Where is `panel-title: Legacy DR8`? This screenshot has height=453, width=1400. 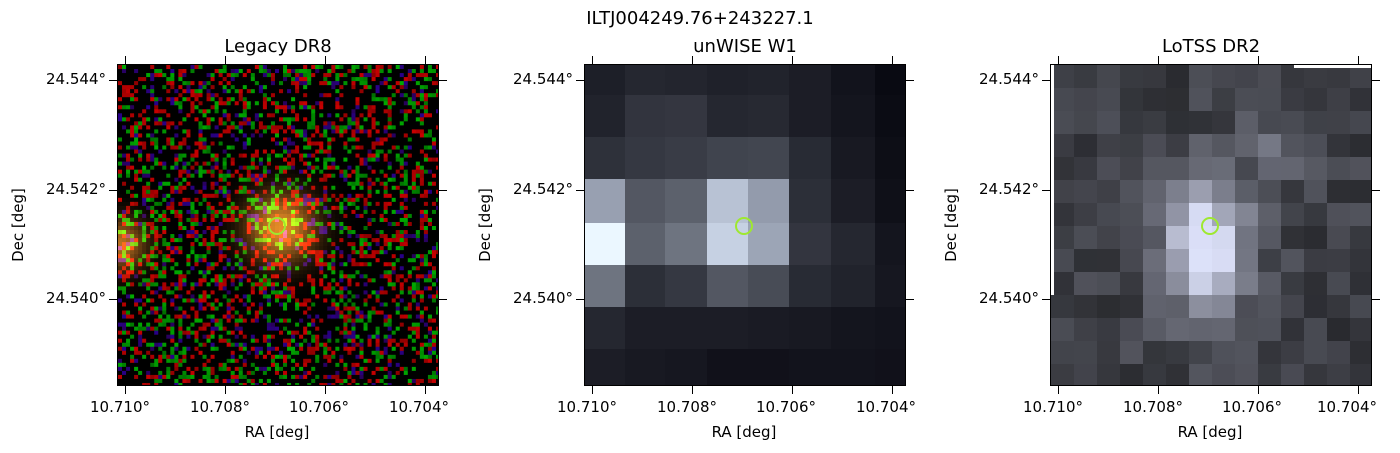 panel-title: Legacy DR8 is located at coordinates (278, 46).